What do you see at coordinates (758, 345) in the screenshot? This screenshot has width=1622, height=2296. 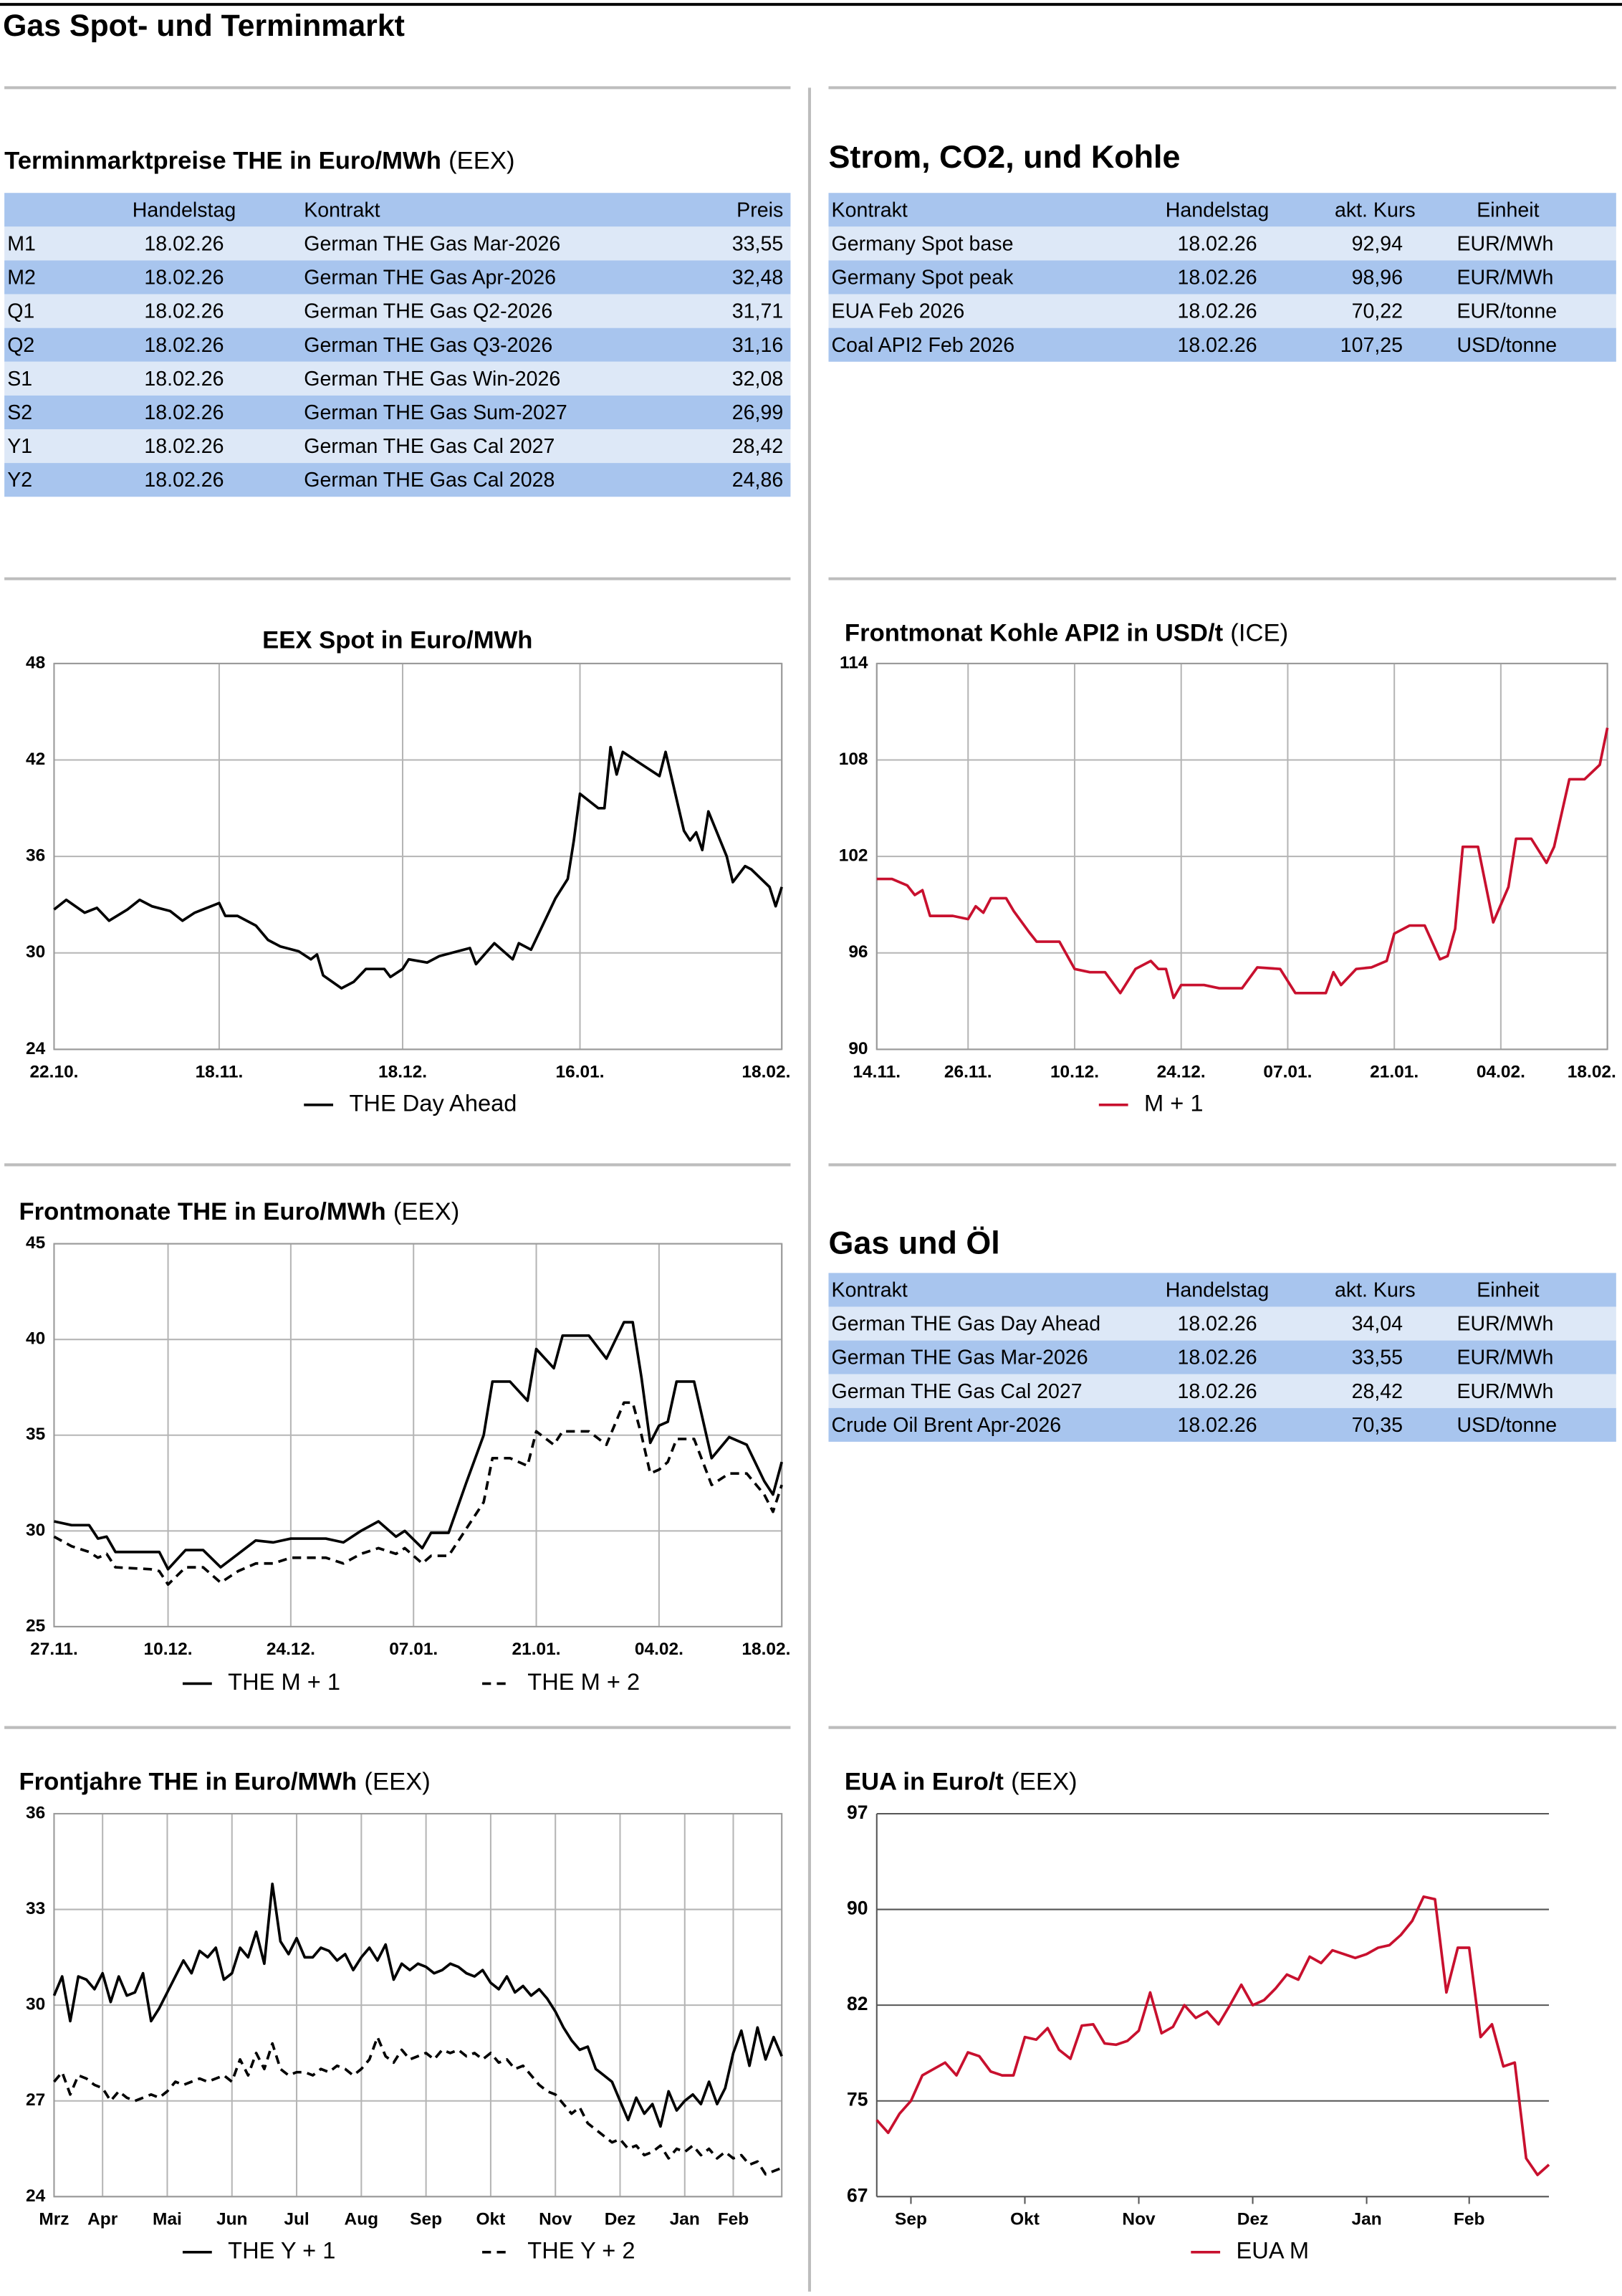 I see `table-cell: 31,16` at bounding box center [758, 345].